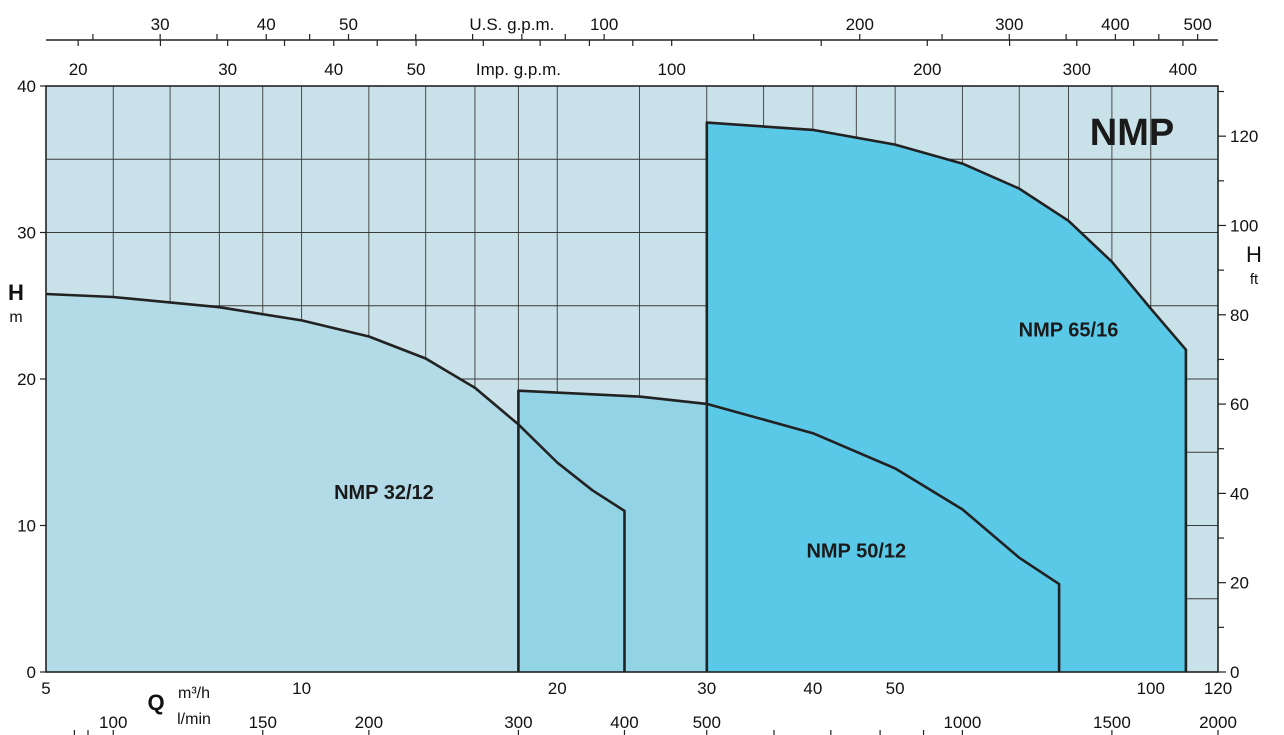 The image size is (1284, 735). Describe the element at coordinates (113, 722) in the screenshot. I see `x-lmin-tick-label: 100` at that location.